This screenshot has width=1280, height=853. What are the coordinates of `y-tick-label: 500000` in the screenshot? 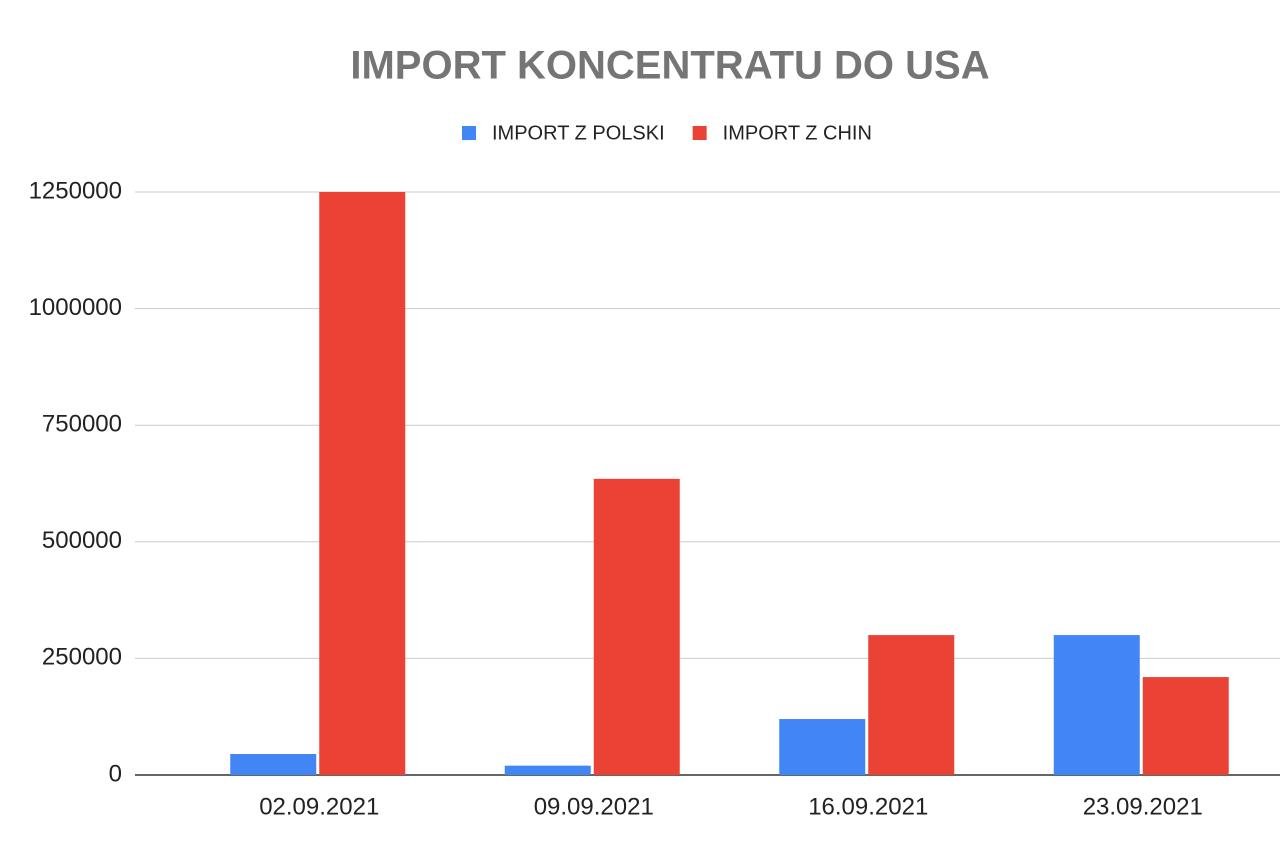 It's located at (82, 540).